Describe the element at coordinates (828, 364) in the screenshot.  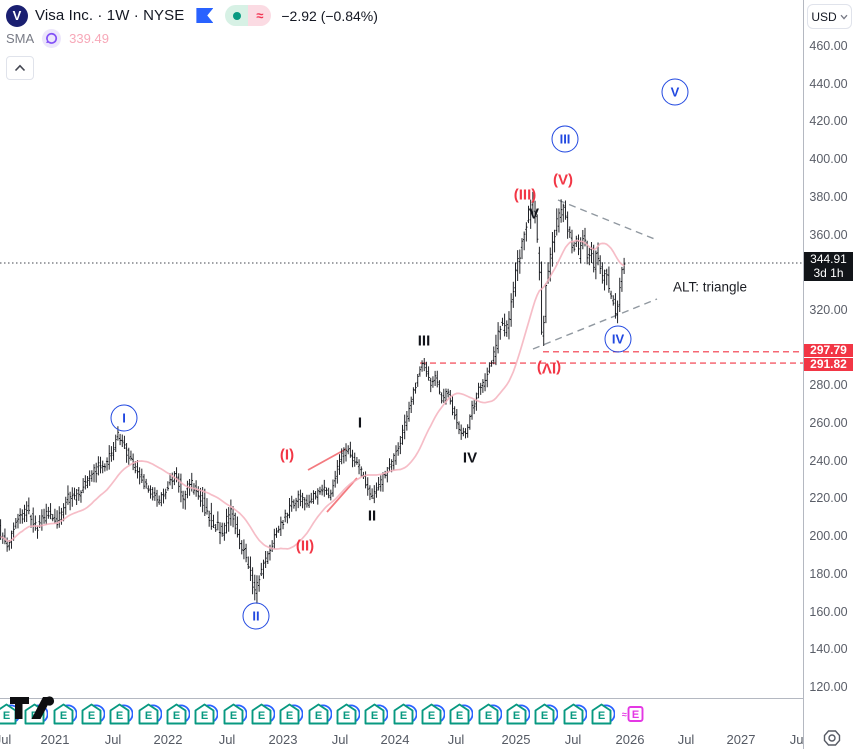
I see `price-level-tag: 291.82` at that location.